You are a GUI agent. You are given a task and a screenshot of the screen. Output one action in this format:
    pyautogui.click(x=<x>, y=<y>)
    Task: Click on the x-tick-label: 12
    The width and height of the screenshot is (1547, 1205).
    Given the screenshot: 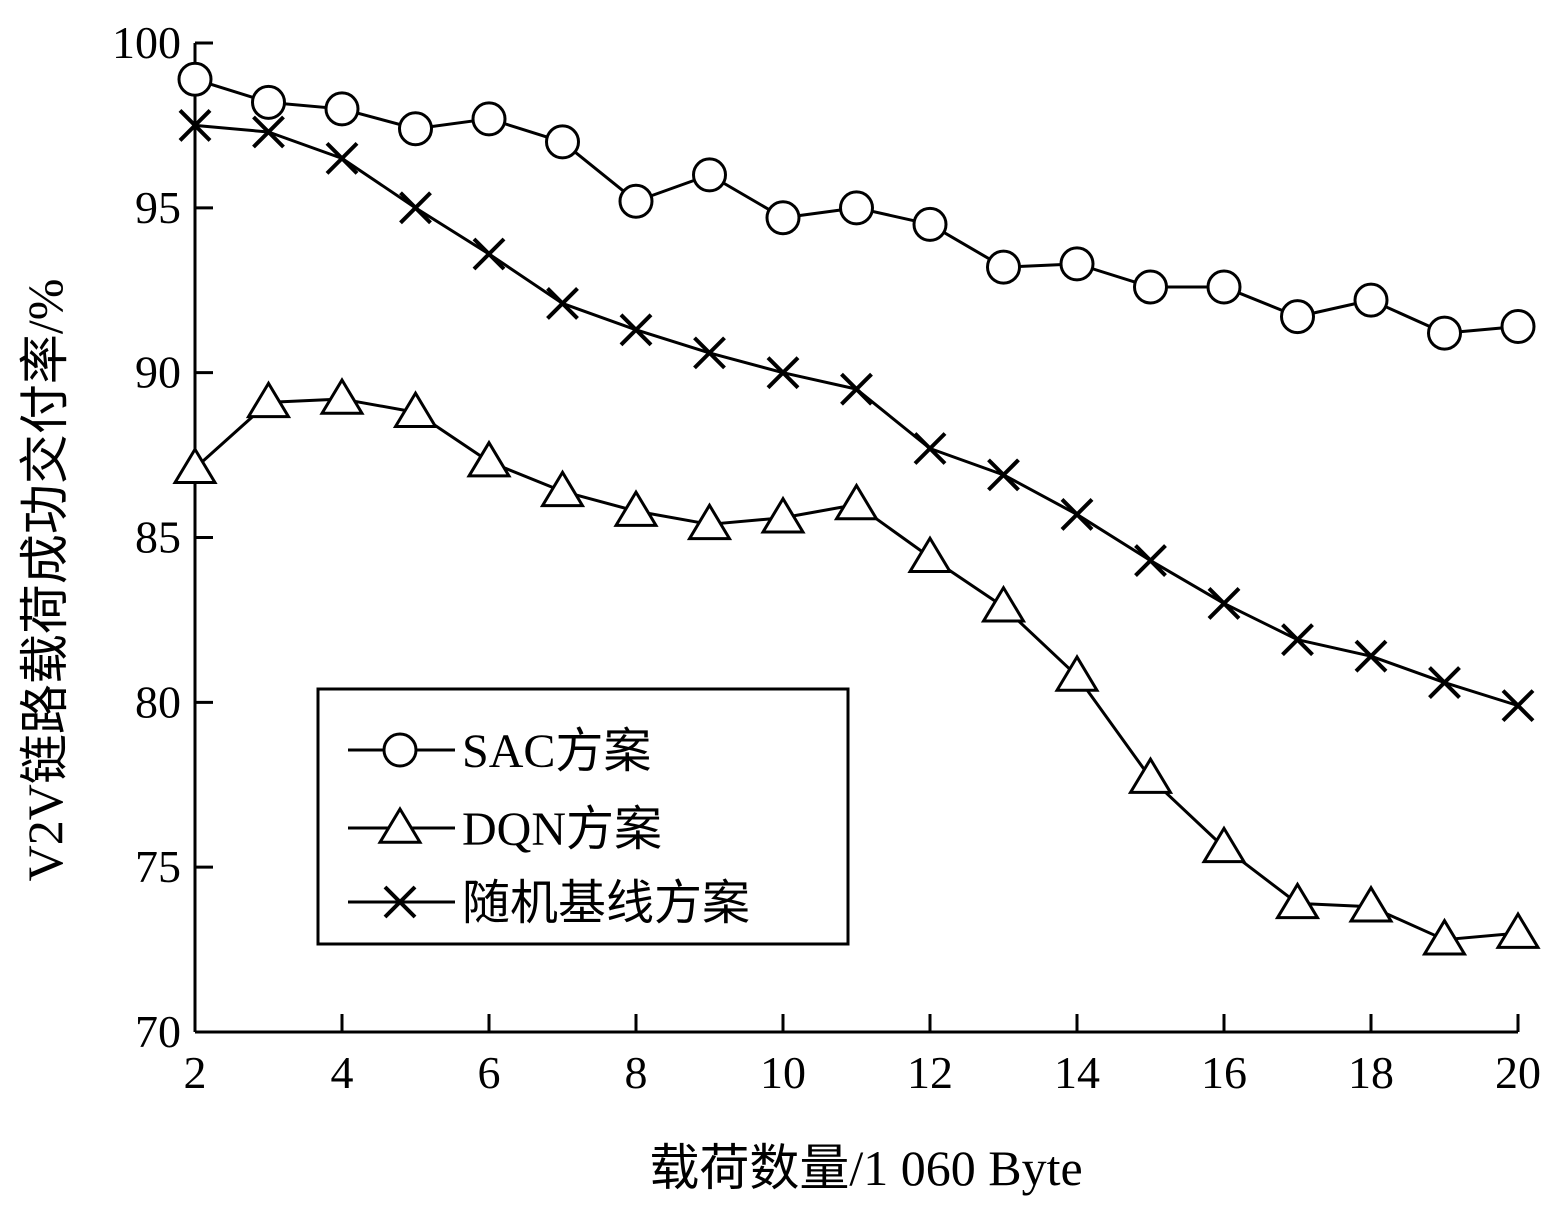 What is the action you would take?
    pyautogui.click(x=930, y=1072)
    